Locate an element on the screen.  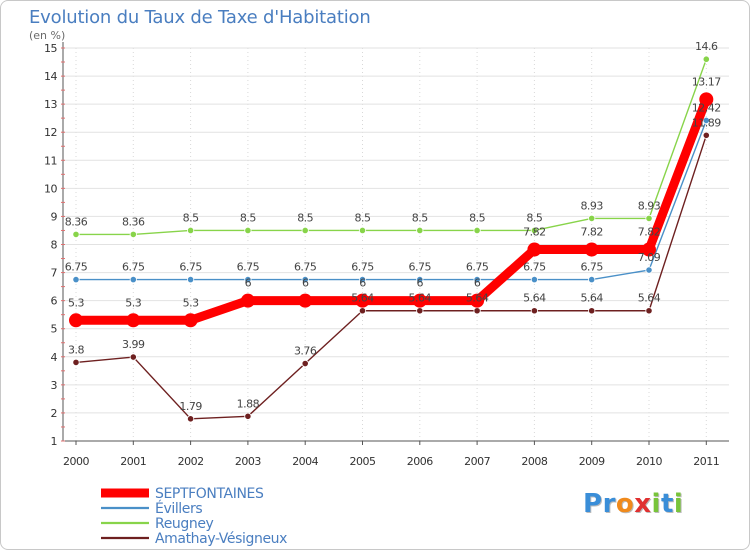
x-tick-label: 2004 is located at coordinates (305, 461).